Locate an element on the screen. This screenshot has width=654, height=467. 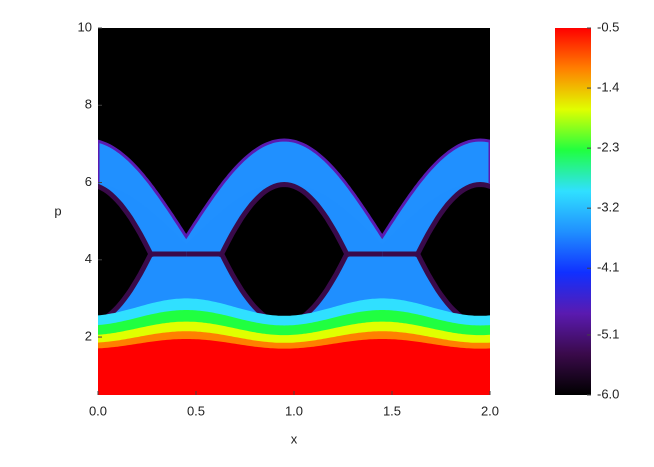
heatmap-layer is located at coordinates (294, 367).